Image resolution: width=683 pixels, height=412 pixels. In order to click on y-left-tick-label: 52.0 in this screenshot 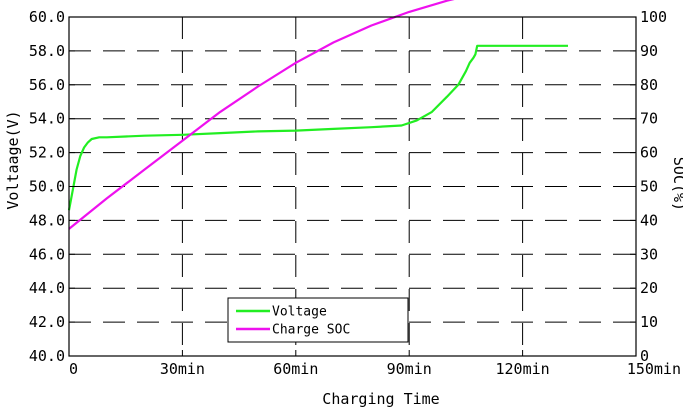, I will do `click(47, 153)`.